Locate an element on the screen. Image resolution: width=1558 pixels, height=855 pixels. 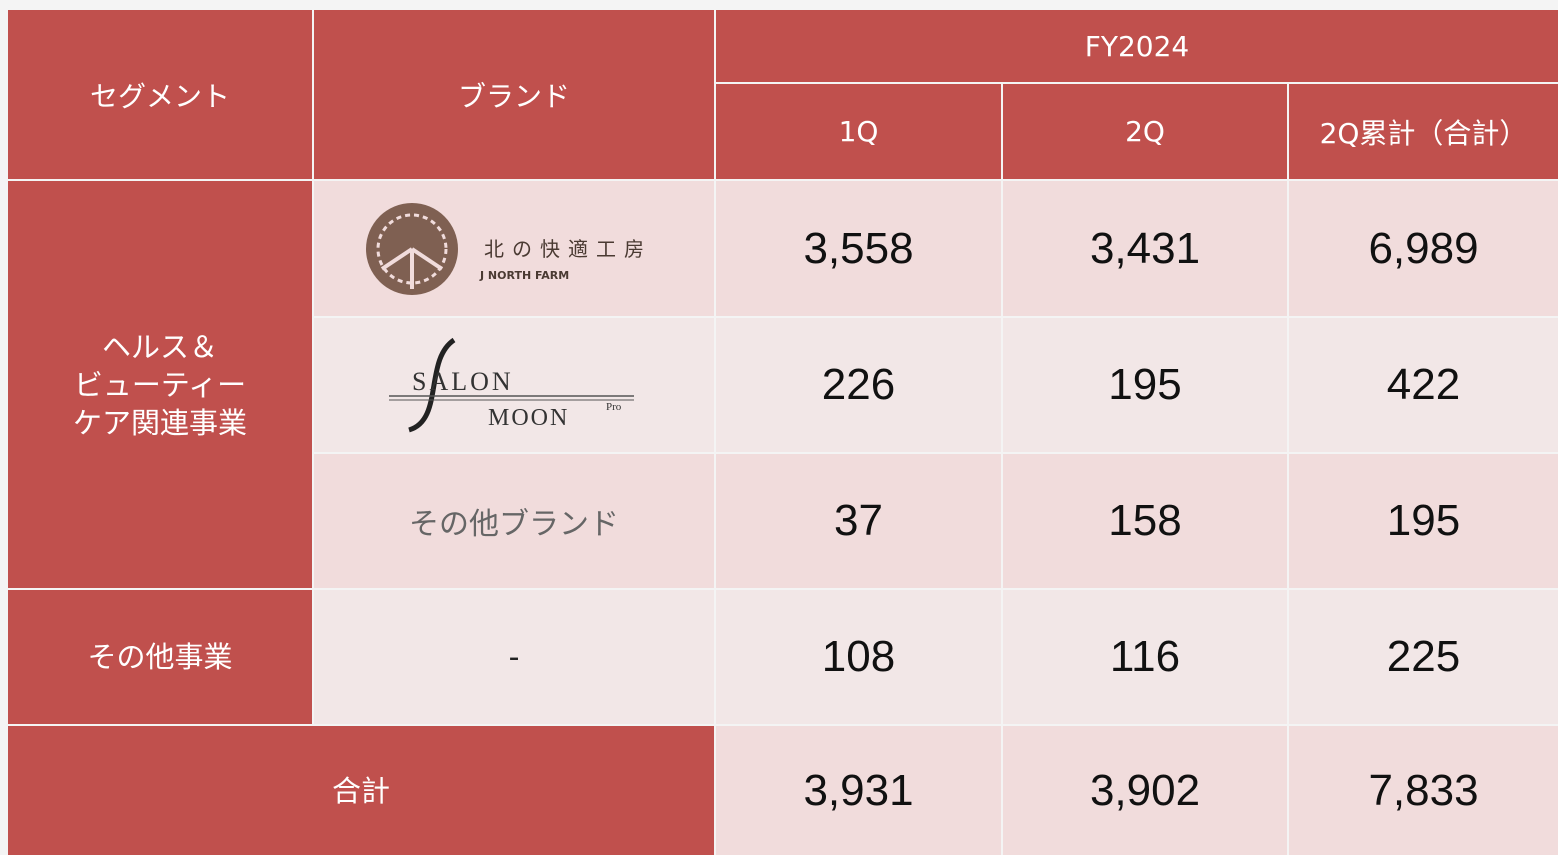
segment-line: ビューティー is located at coordinates (160, 384).